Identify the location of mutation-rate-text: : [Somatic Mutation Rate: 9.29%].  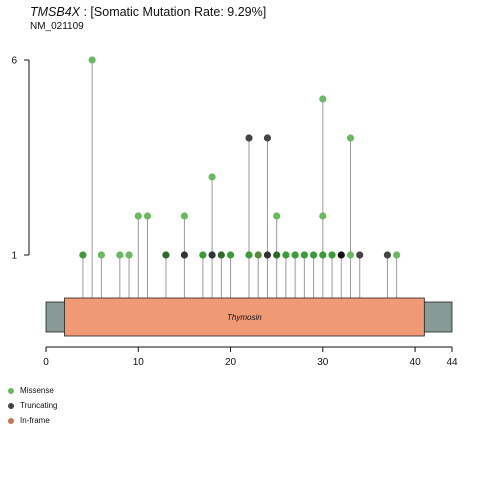
(173, 12).